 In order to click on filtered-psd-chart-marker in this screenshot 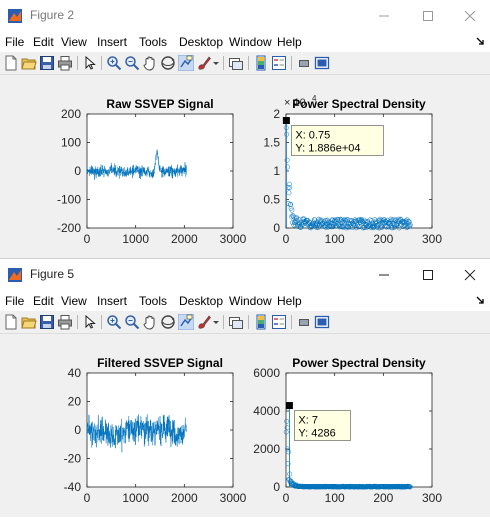, I will do `click(291, 481)`.